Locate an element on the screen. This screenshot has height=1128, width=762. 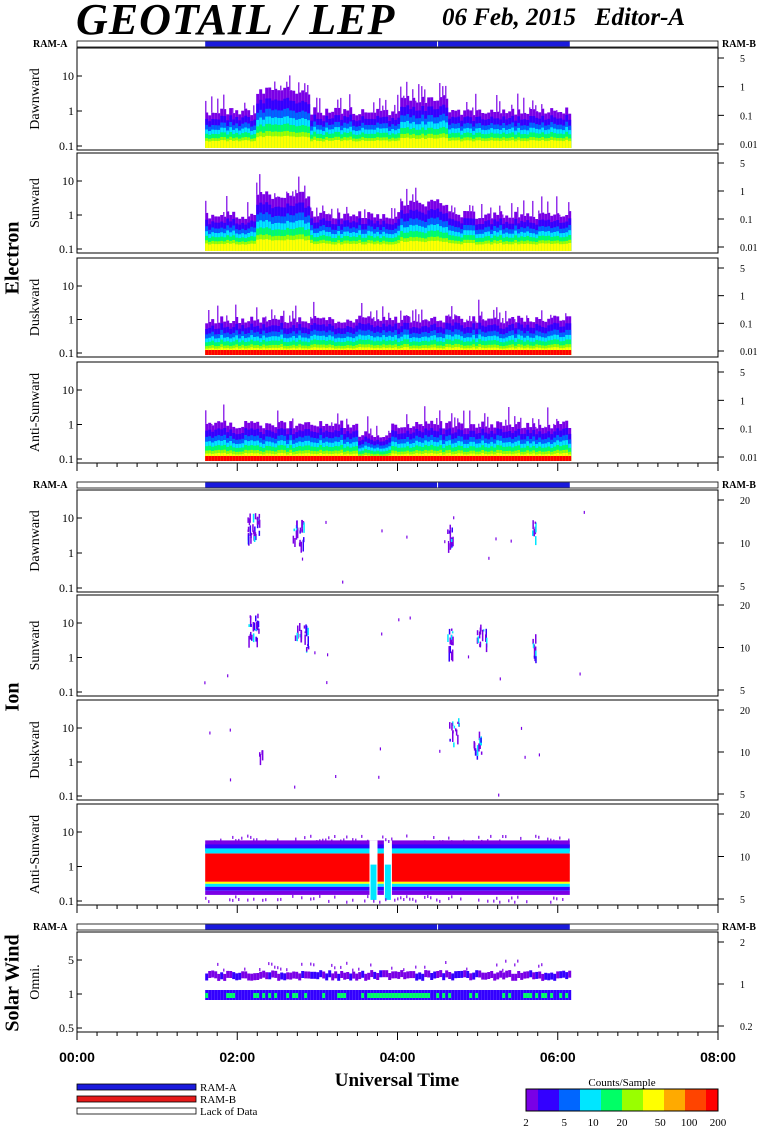
ram-a-segment is located at coordinates (387, 485).